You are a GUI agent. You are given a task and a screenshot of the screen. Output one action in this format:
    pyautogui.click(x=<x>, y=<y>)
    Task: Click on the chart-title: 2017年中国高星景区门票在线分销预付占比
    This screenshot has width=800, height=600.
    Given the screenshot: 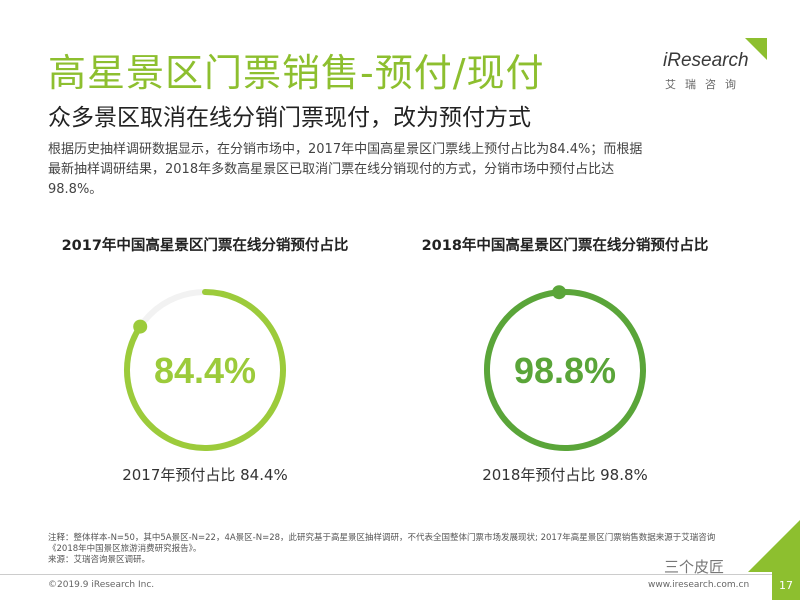 What is the action you would take?
    pyautogui.click(x=205, y=246)
    